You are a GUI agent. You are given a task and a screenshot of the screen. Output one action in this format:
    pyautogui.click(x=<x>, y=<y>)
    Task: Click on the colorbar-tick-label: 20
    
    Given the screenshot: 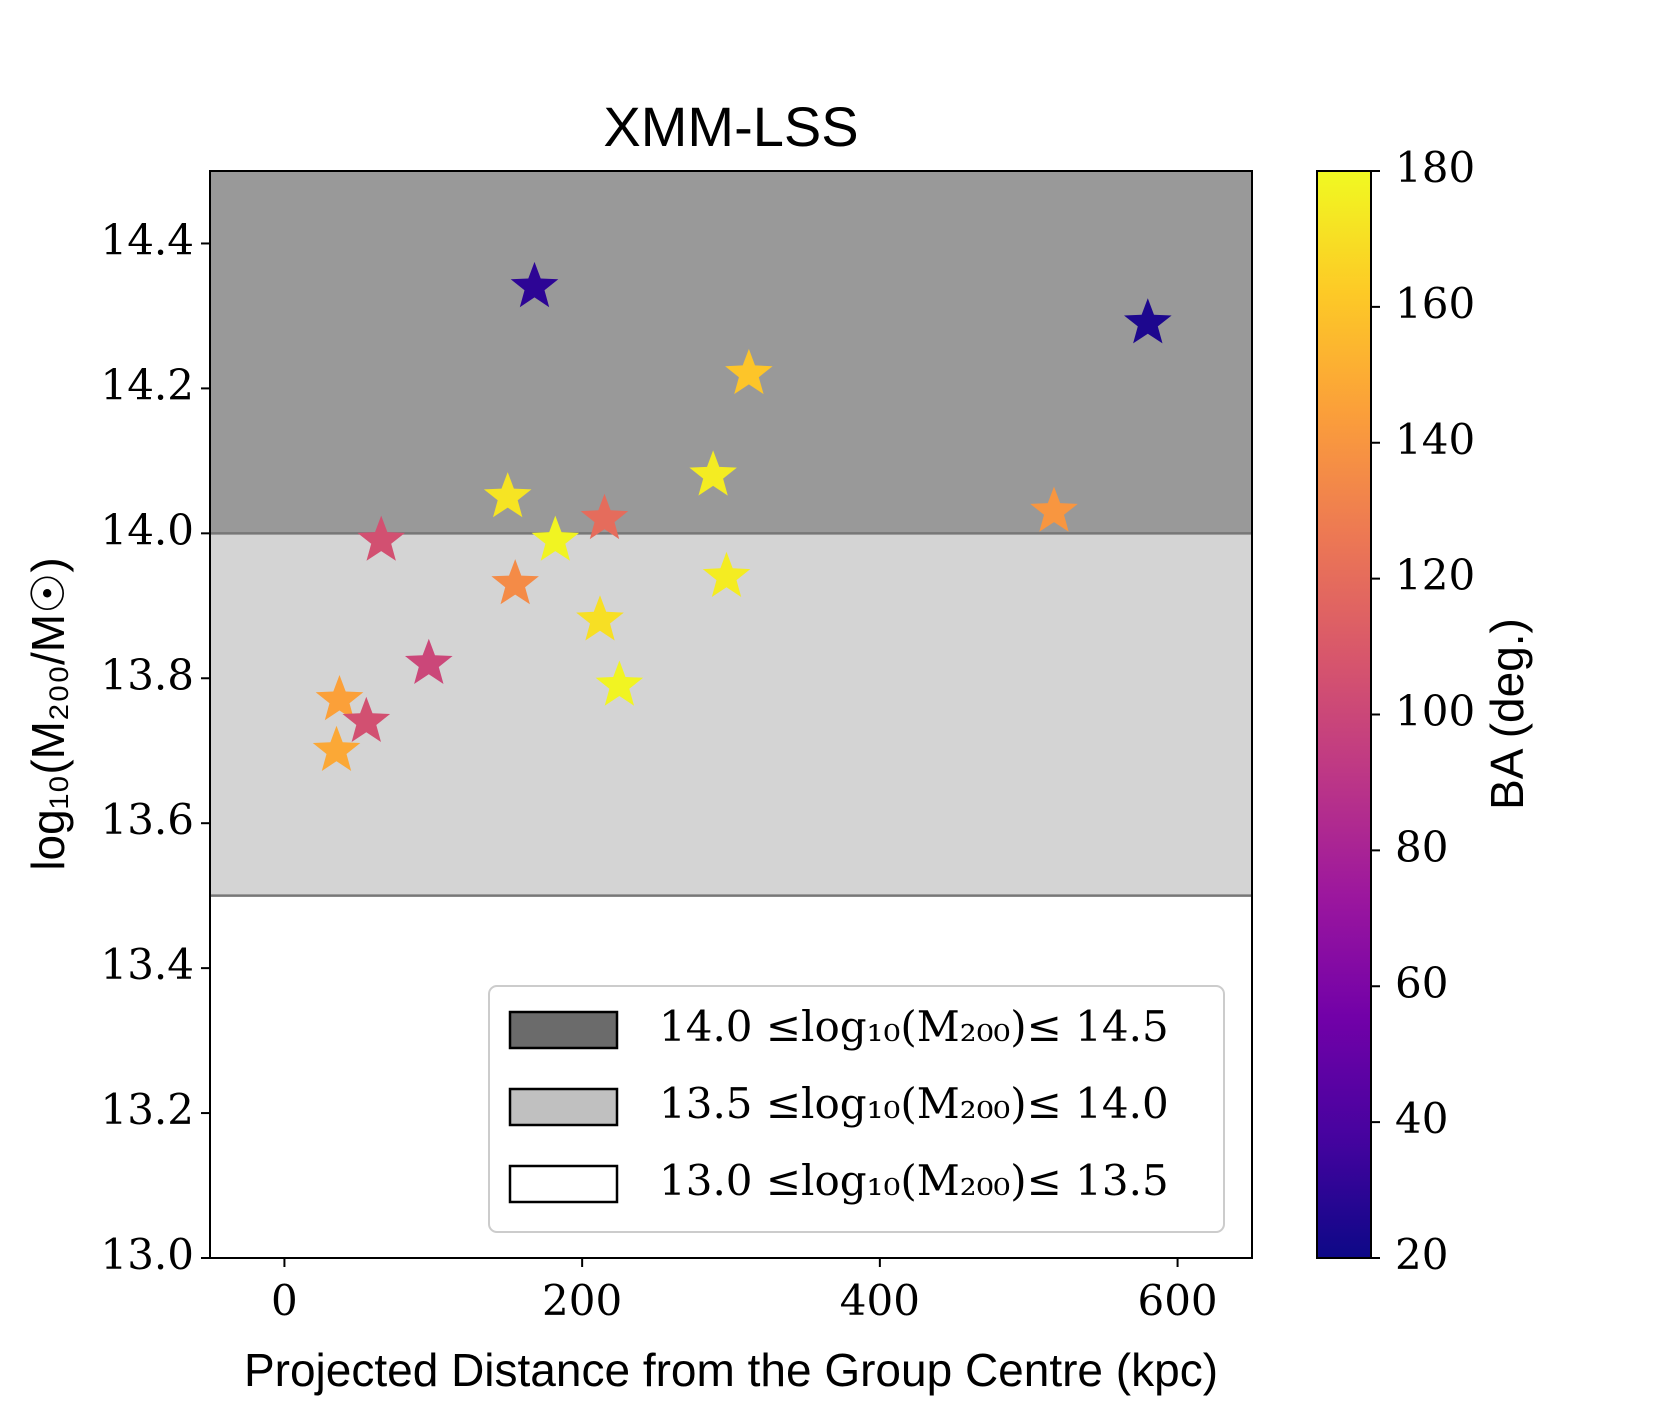 What is the action you would take?
    pyautogui.click(x=1421, y=1254)
    